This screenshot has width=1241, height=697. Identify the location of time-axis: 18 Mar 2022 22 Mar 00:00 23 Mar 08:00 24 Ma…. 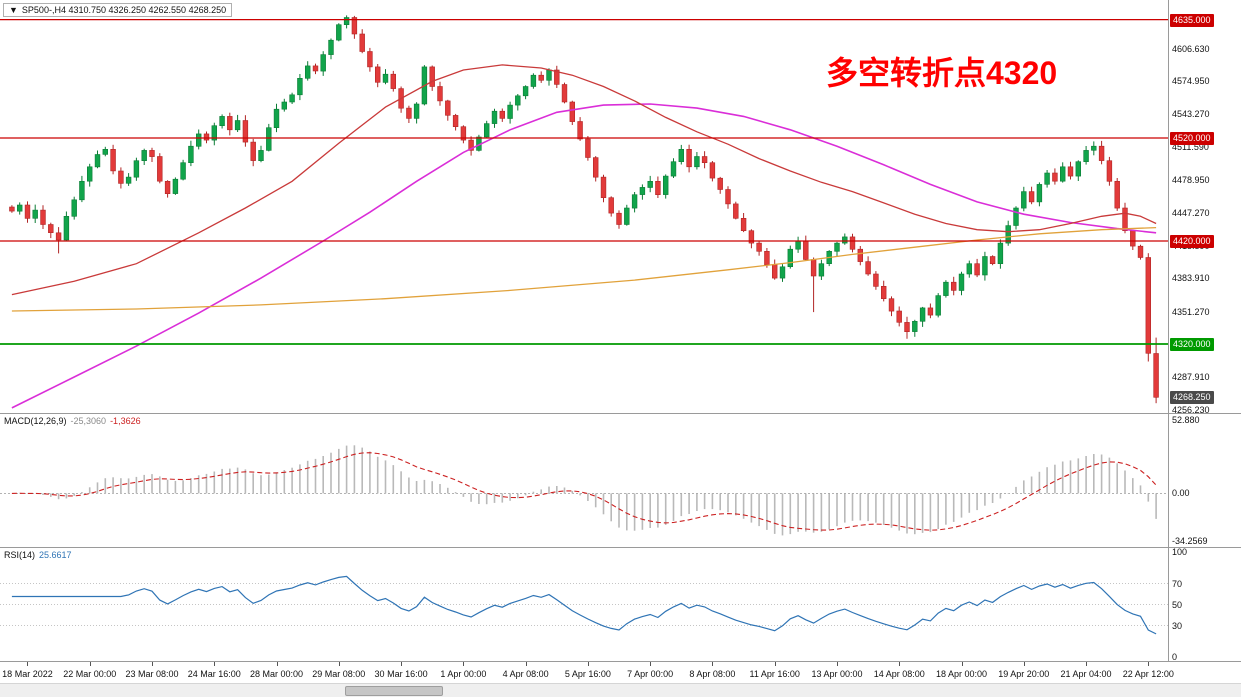
(620, 672).